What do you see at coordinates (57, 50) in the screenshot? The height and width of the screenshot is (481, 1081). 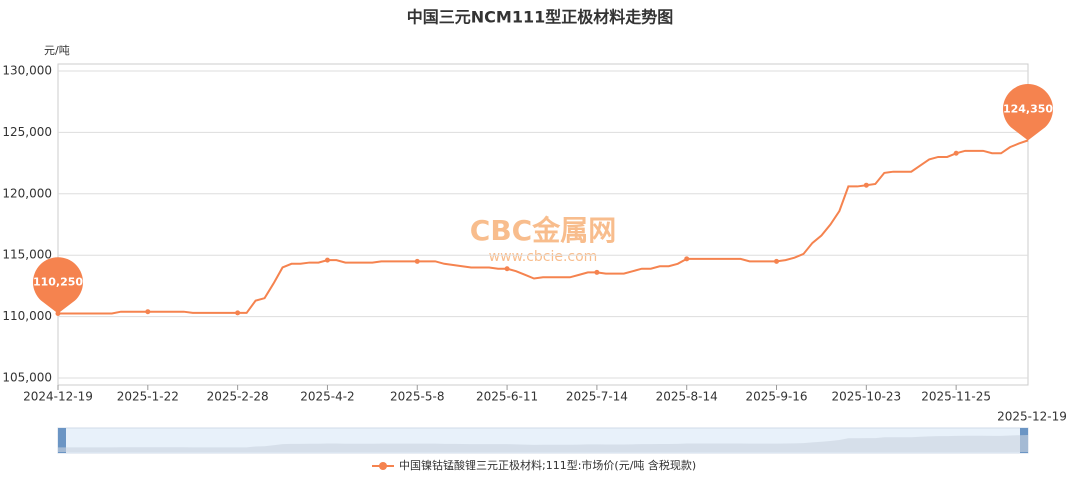 I see `y-unit: 元/吨` at bounding box center [57, 50].